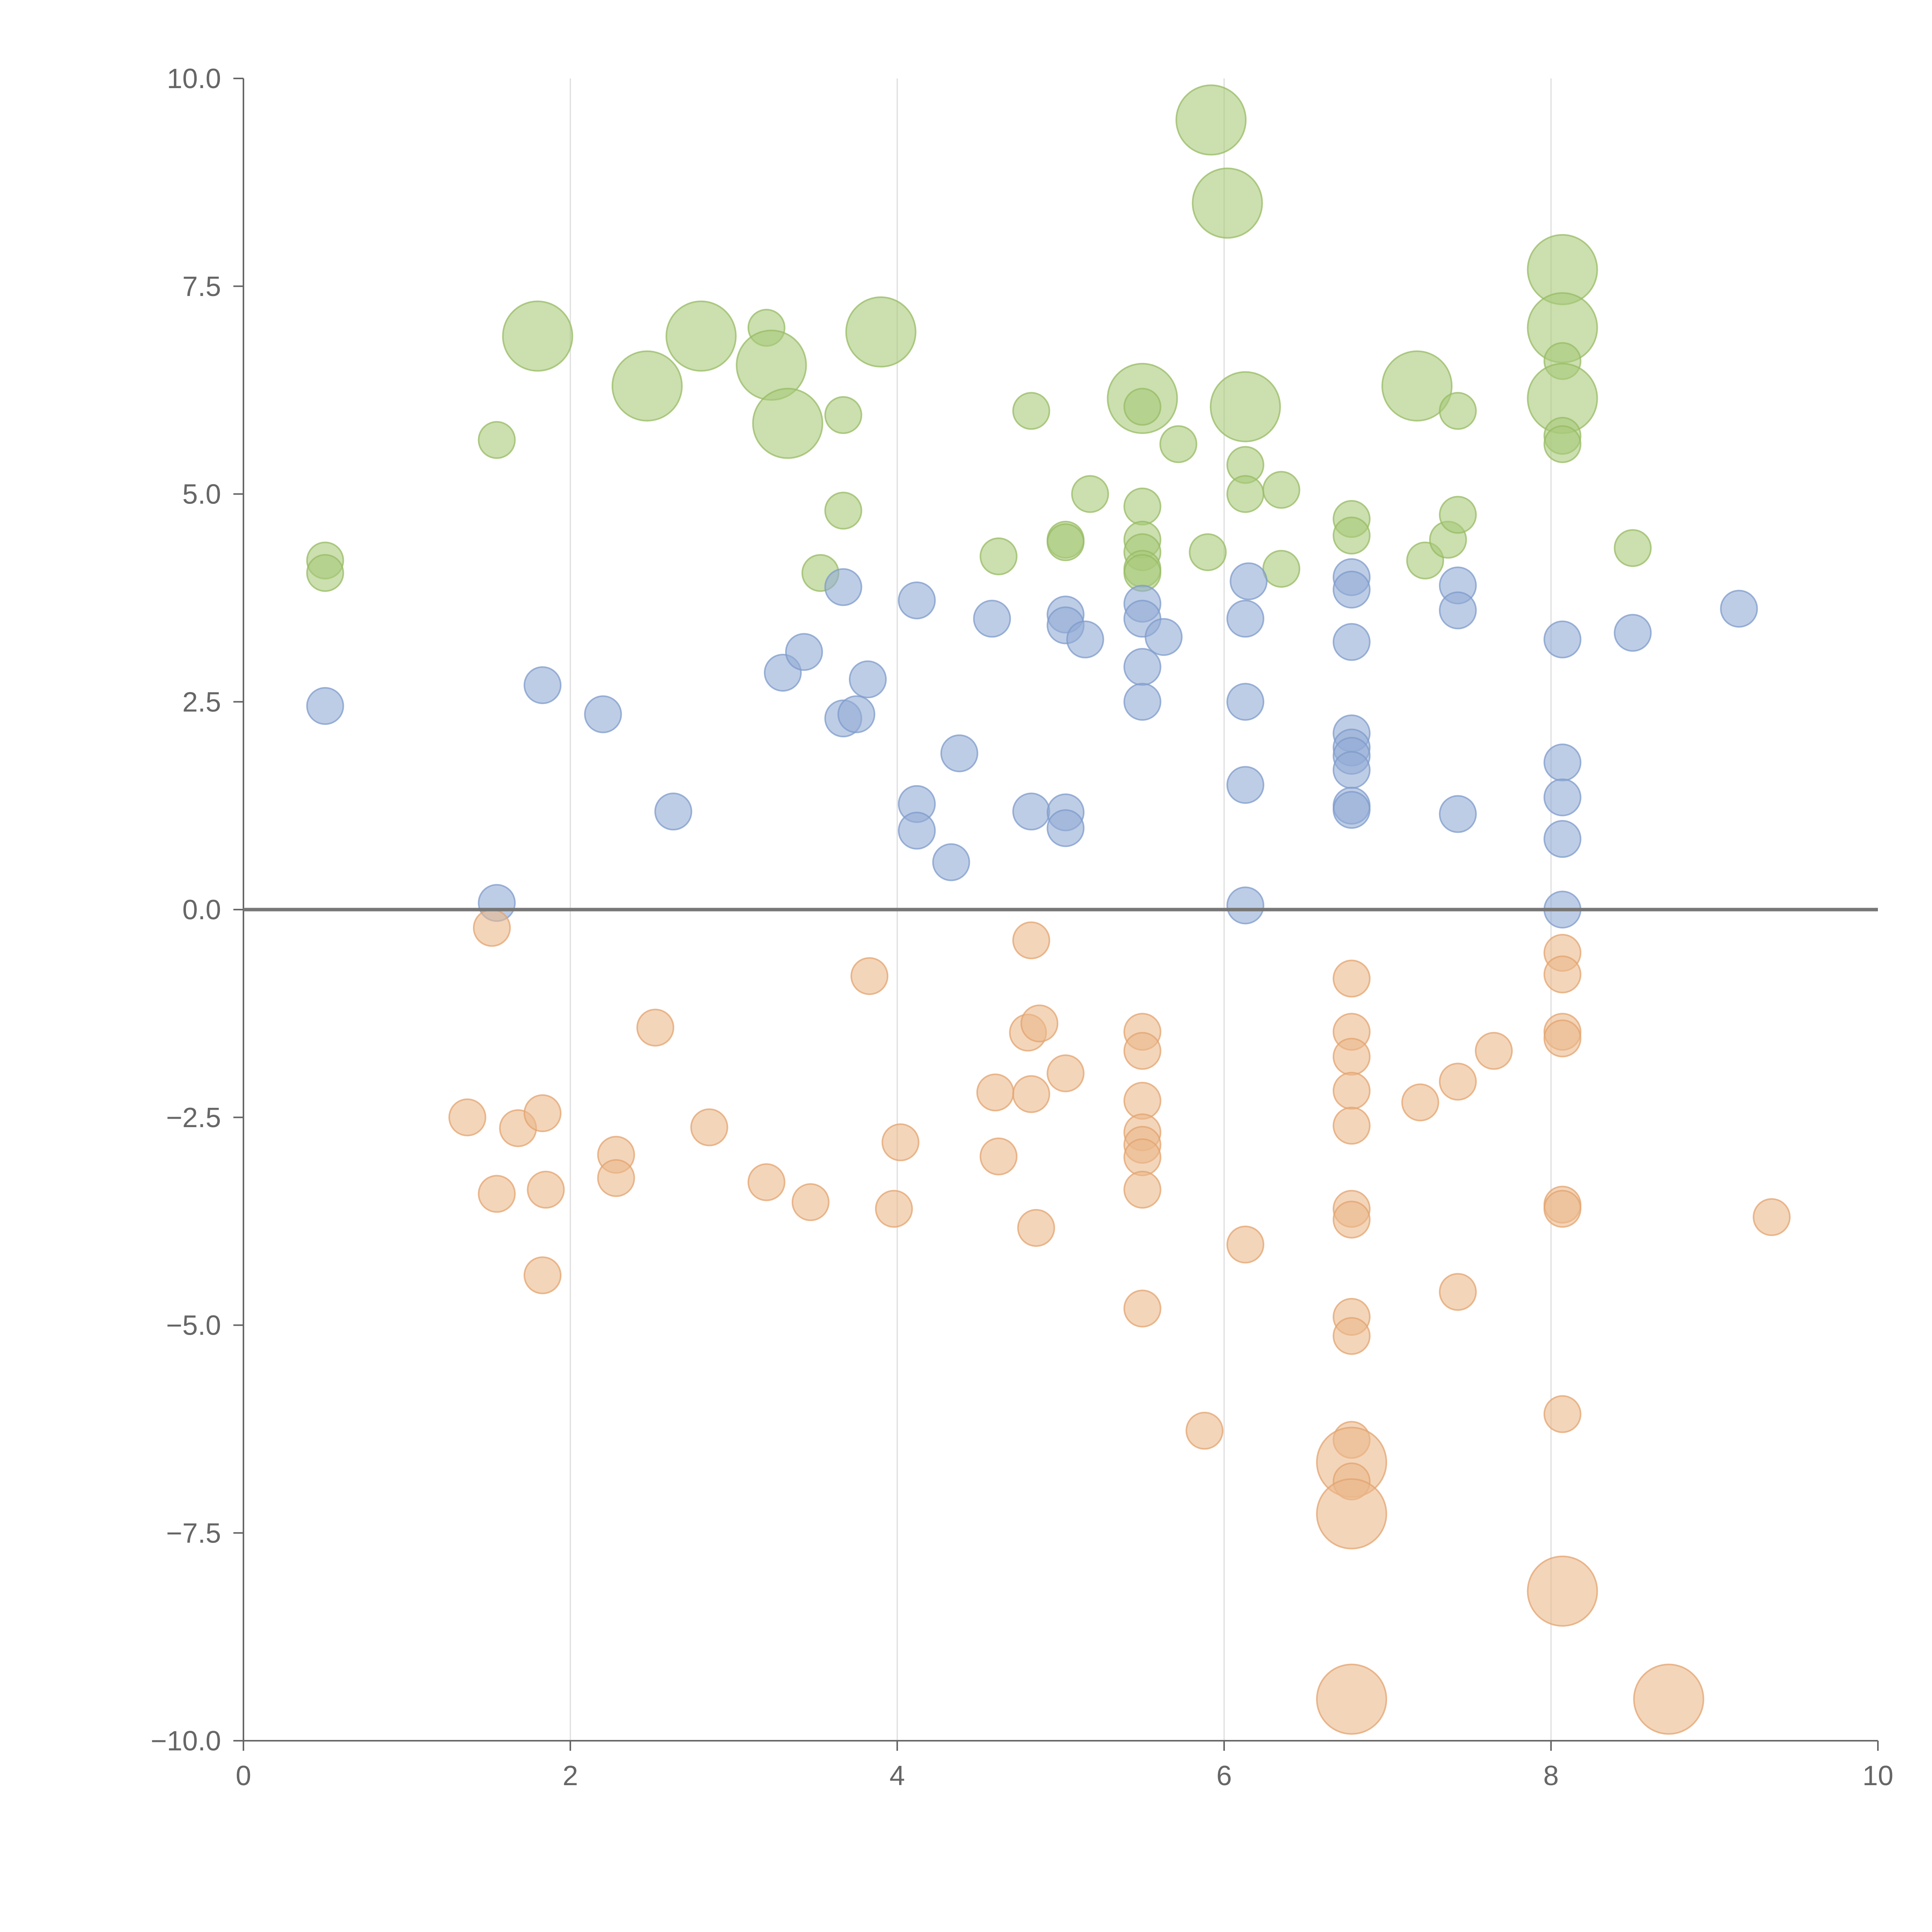  I want to click on y-tick-label: 2.5, so click(202, 702).